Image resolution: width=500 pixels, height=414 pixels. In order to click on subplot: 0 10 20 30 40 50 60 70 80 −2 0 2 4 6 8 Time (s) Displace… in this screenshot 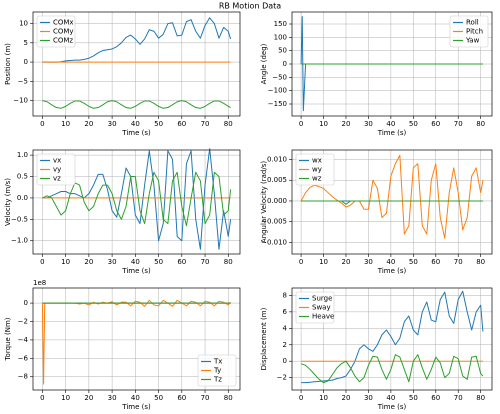, I will do `click(376, 349)`.